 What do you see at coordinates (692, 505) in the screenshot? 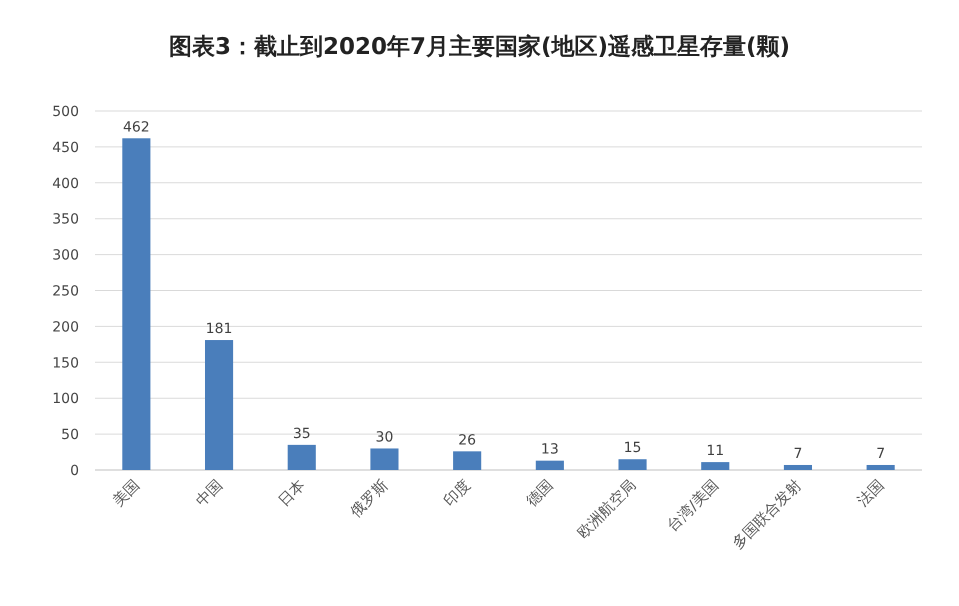
I see `x-tick-label: 台湾/美国` at bounding box center [692, 505].